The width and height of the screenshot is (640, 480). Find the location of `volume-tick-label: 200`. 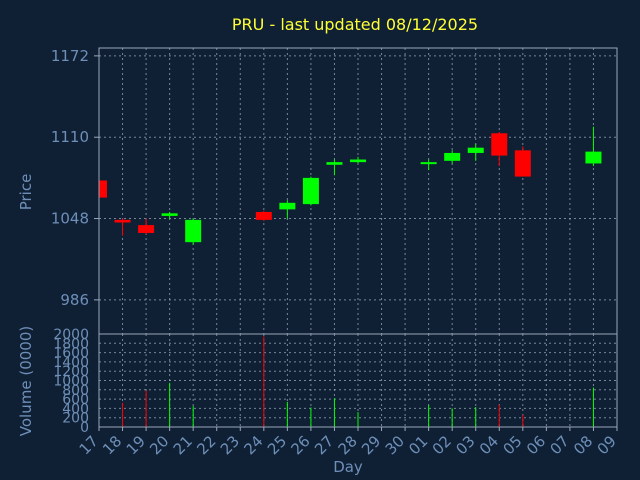

volume-tick-label: 200 is located at coordinates (75, 419).